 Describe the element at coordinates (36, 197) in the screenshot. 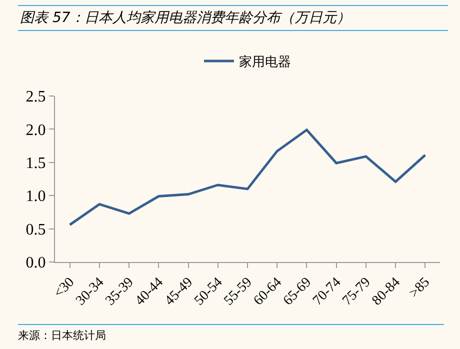

I see `y-tick-label: 1.0` at that location.